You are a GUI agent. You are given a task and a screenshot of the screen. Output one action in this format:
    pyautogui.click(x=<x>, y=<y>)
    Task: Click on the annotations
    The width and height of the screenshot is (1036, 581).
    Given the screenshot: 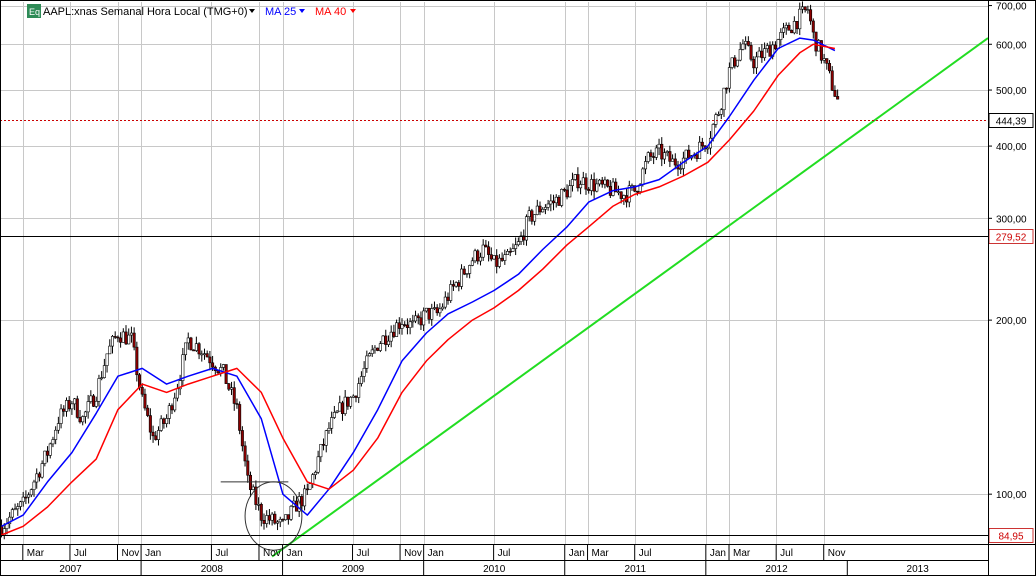 What is the action you would take?
    pyautogui.click(x=261, y=516)
    